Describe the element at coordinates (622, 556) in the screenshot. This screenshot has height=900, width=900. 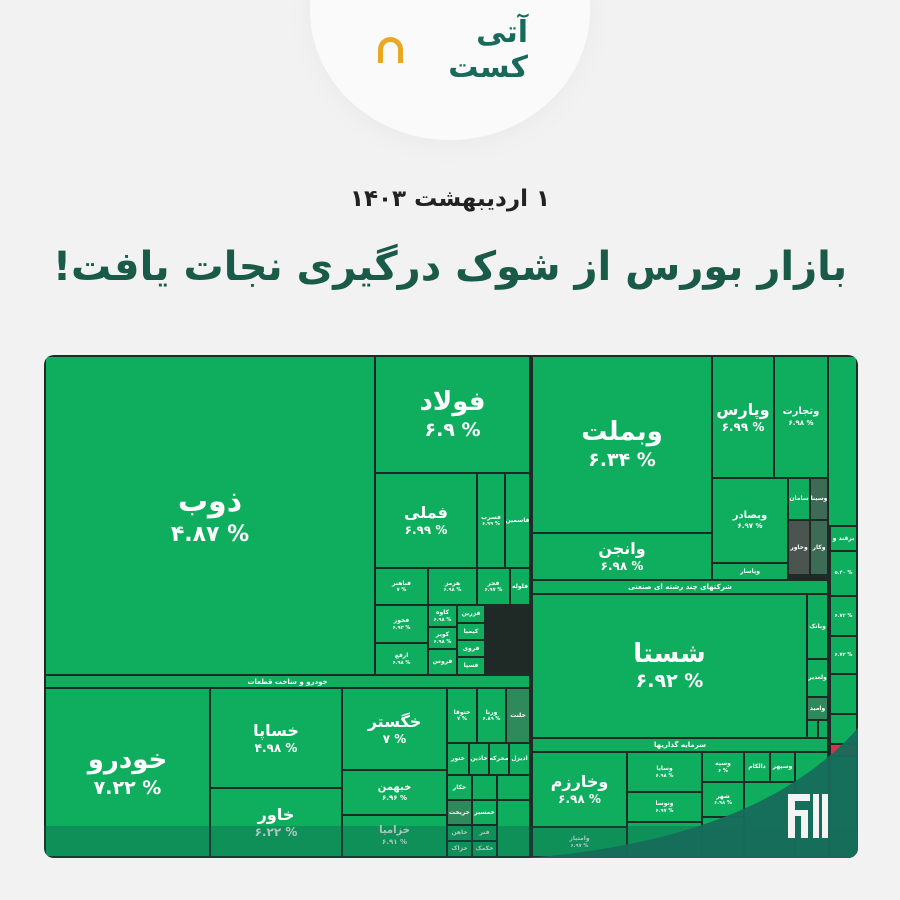
I see `treemap-tile: وانجن ۶.۹۸ %` at that location.